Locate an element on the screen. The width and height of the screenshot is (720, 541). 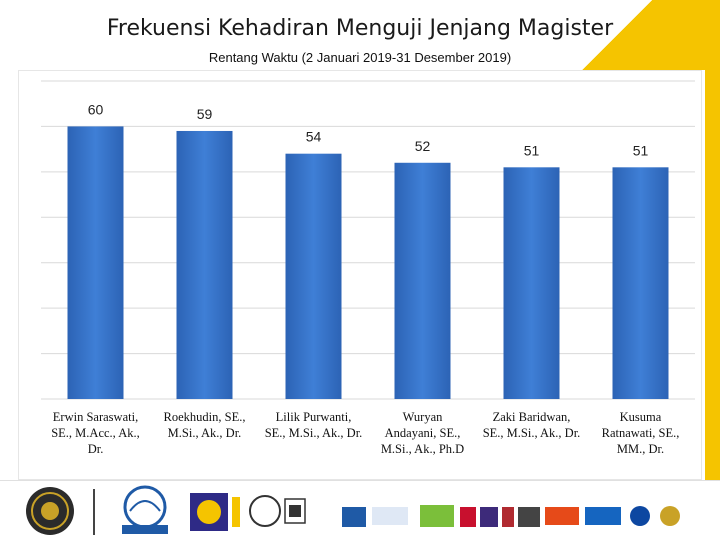
bar-value-label-5: 51 is located at coordinates (532, 150).